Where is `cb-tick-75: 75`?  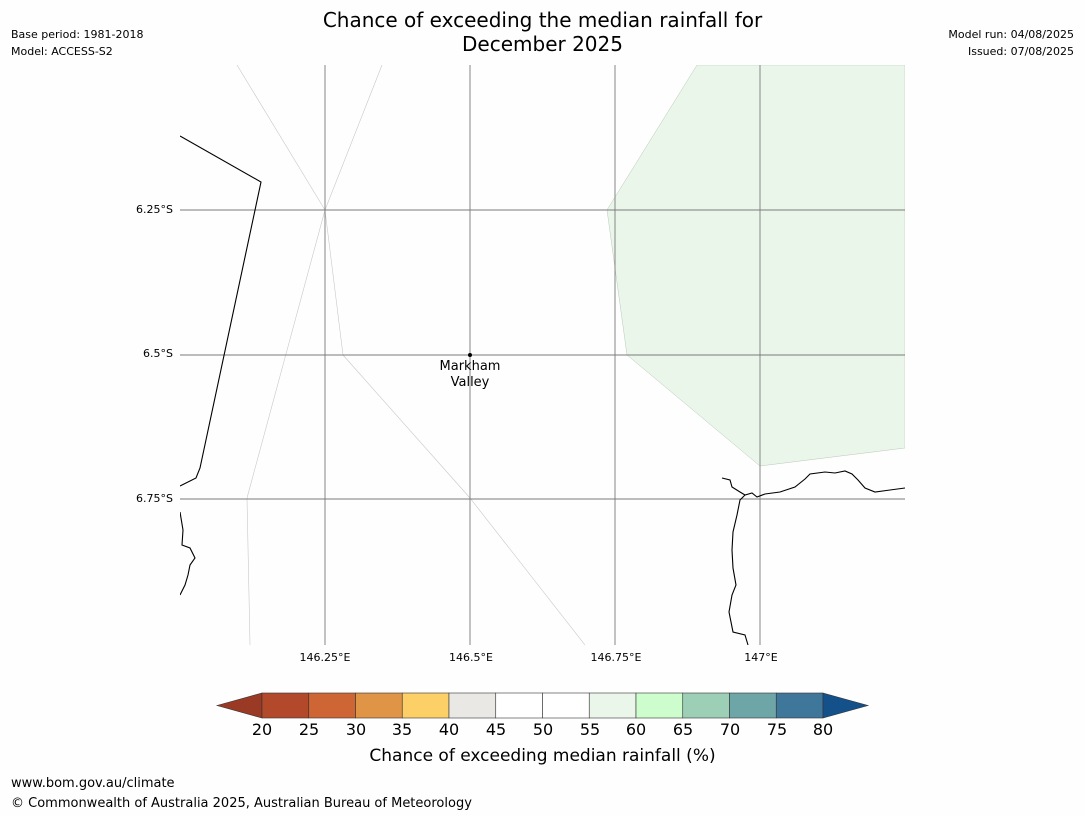
cb-tick-75: 75 is located at coordinates (777, 729).